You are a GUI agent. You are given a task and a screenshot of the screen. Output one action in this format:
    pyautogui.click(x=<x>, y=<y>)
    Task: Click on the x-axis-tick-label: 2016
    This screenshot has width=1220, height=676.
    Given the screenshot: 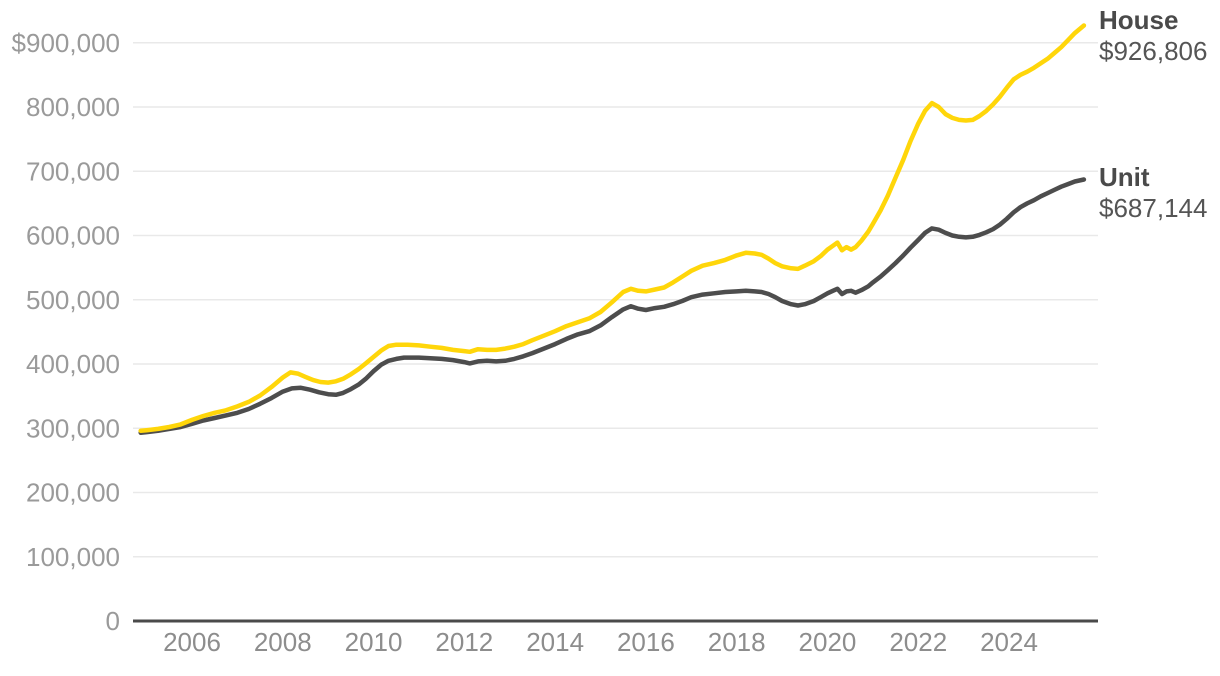 What is the action you would take?
    pyautogui.click(x=646, y=642)
    